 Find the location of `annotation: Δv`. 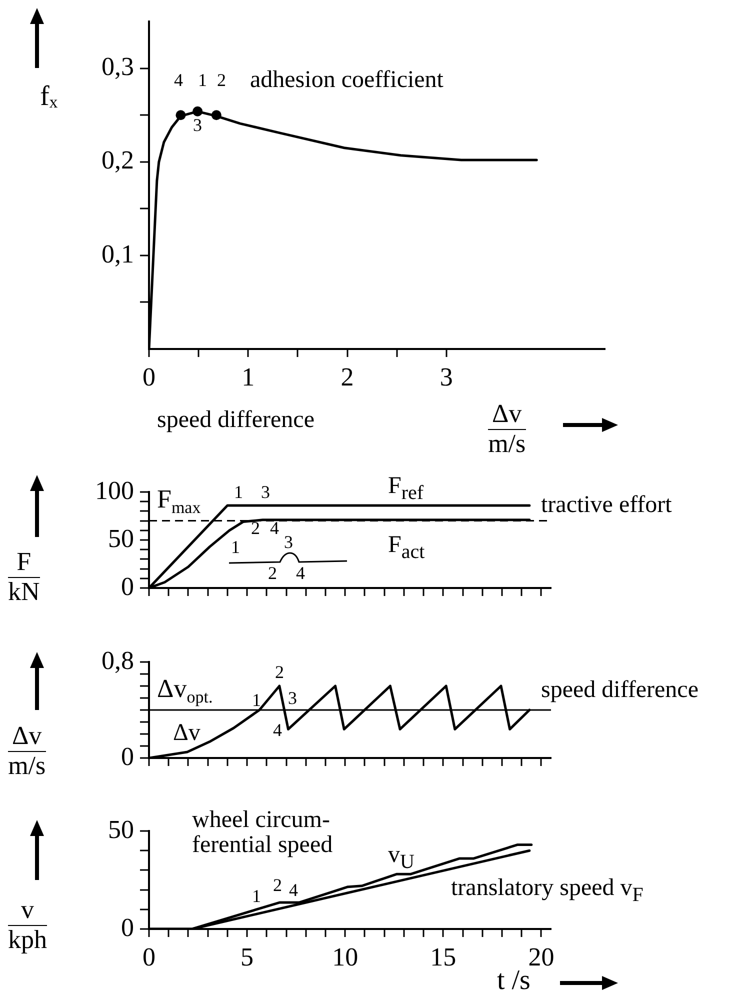

annotation: Δv is located at coordinates (186, 733).